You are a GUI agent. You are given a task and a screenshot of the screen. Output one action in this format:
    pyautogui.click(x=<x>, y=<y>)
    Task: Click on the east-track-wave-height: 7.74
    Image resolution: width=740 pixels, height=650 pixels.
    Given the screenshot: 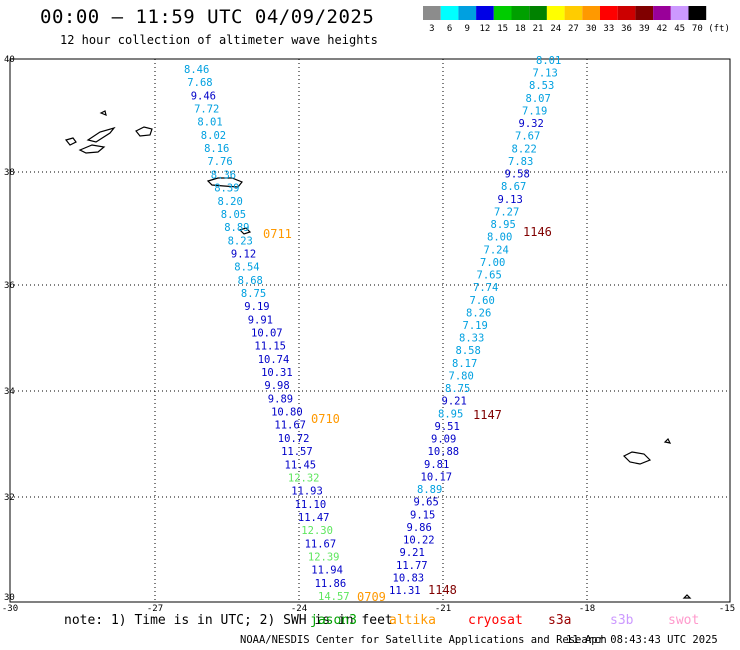 What is the action you would take?
    pyautogui.click(x=485, y=288)
    